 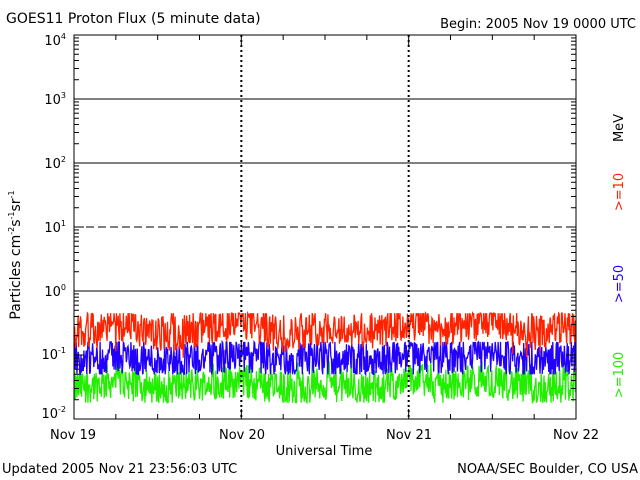 What do you see at coordinates (324, 435) in the screenshot?
I see `x-tick-labels: Nov 19 Nov 20 Nov 21 Nov 22` at bounding box center [324, 435].